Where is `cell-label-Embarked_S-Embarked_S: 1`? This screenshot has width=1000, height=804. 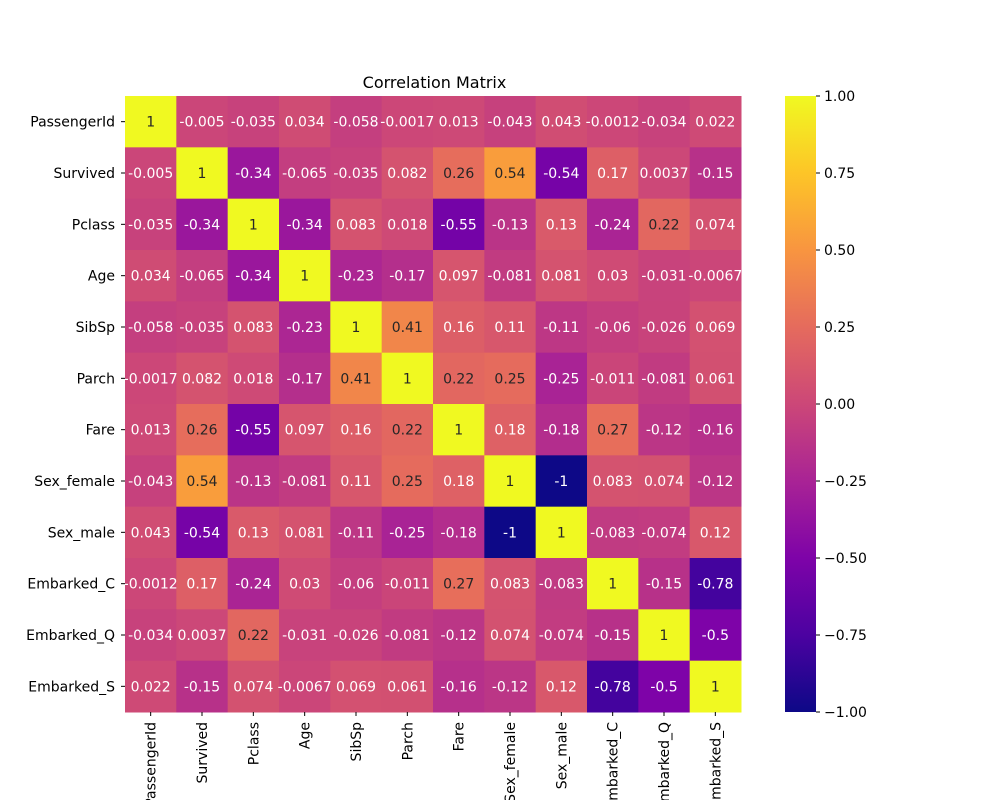
cell-label-Embarked_S-Embarked_S: 1 is located at coordinates (715, 687).